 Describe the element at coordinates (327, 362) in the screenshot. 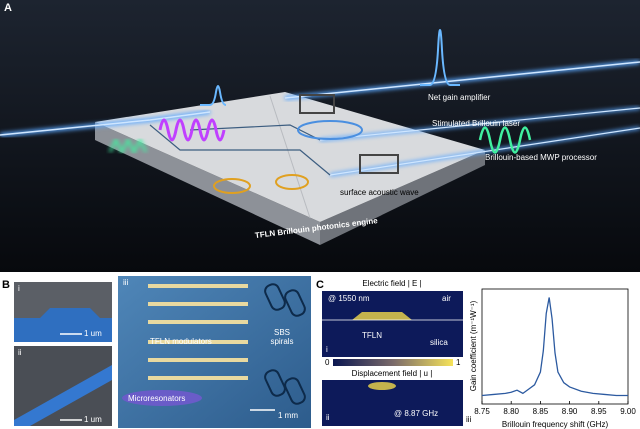

I see `colorbar-label: 0` at that location.